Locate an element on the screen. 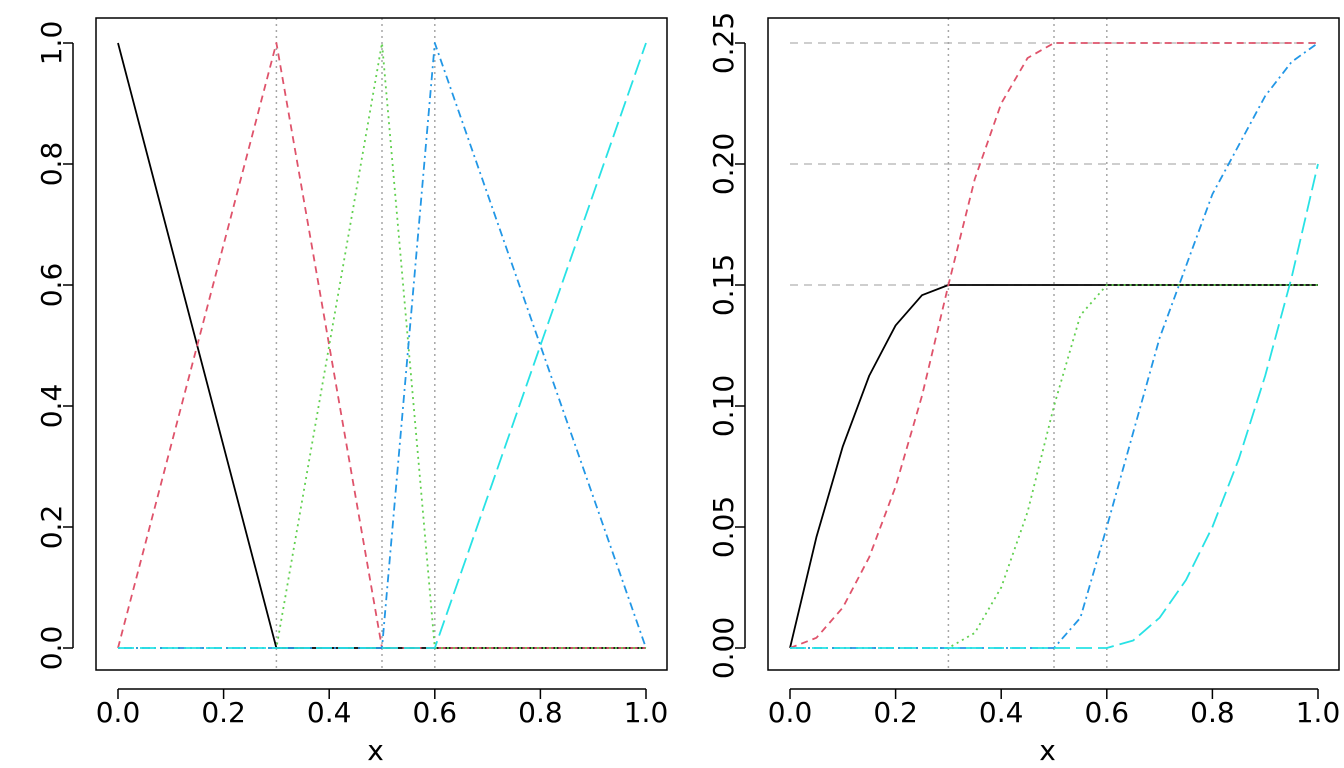  y-tick-label: 0.0 is located at coordinates (51, 648).